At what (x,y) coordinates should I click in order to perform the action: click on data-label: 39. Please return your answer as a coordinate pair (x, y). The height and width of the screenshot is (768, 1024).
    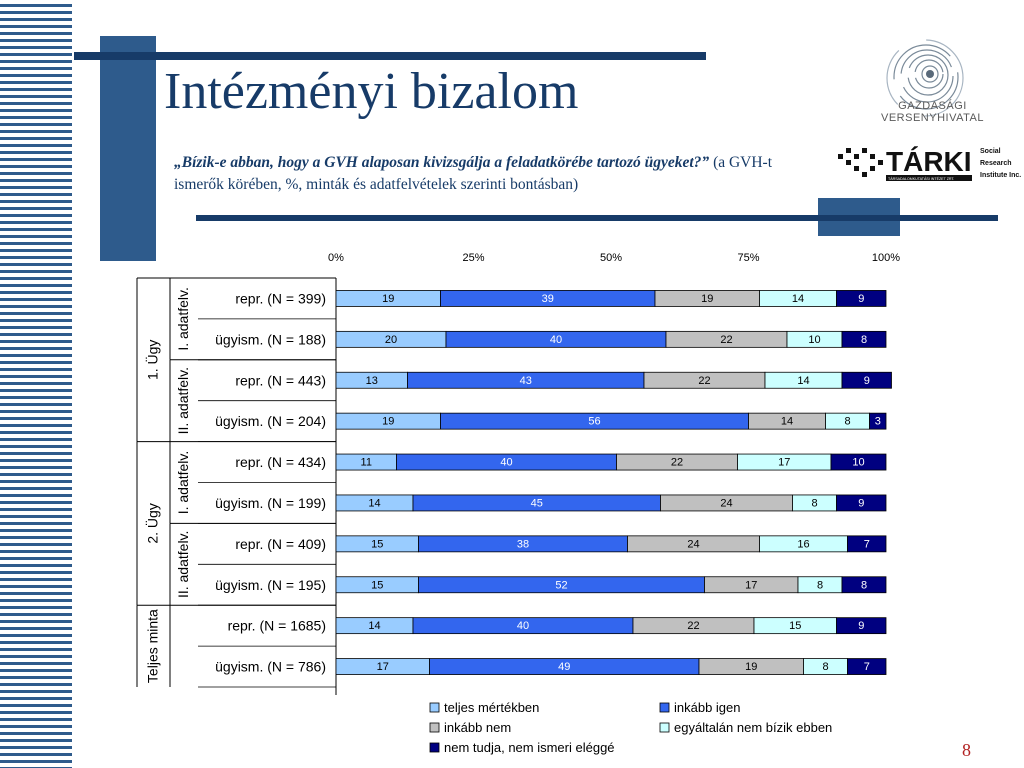
    Looking at the image, I should click on (548, 299).